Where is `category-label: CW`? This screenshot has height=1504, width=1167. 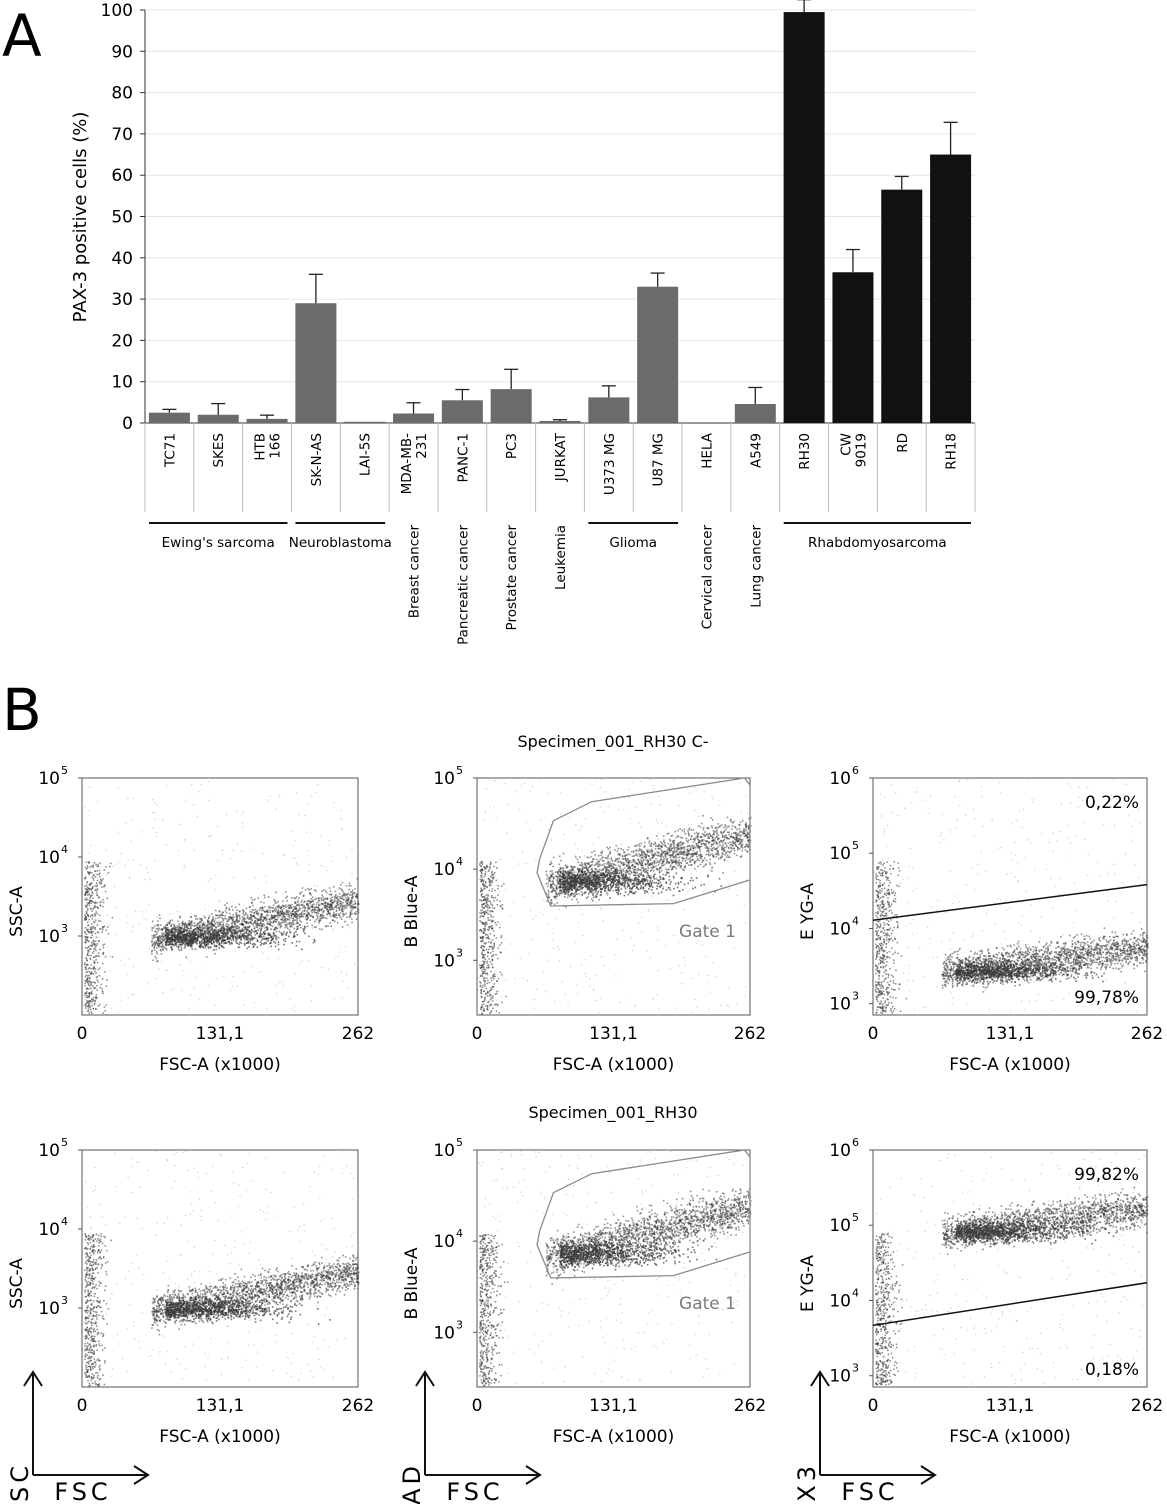 category-label: CW is located at coordinates (846, 444).